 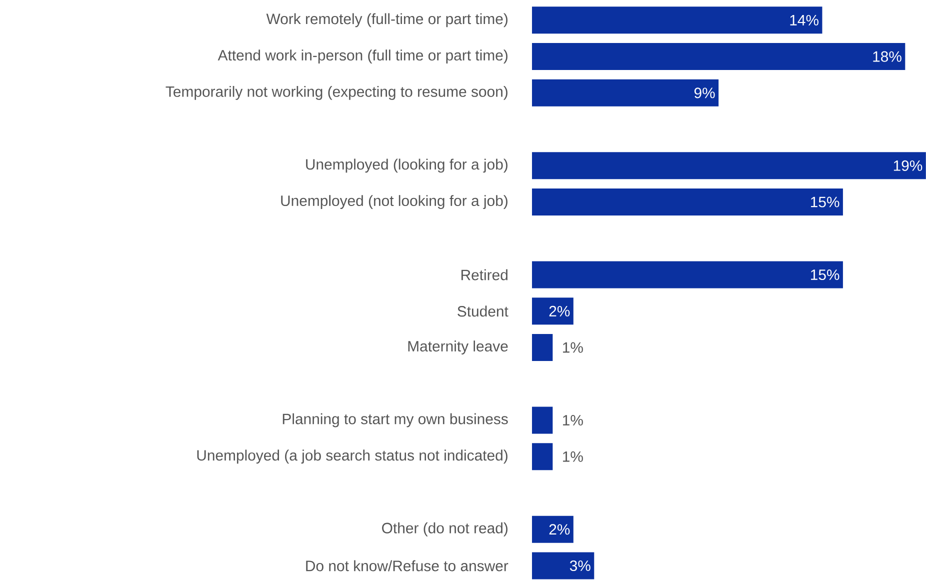 I want to click on data-label: 18%, so click(x=887, y=56).